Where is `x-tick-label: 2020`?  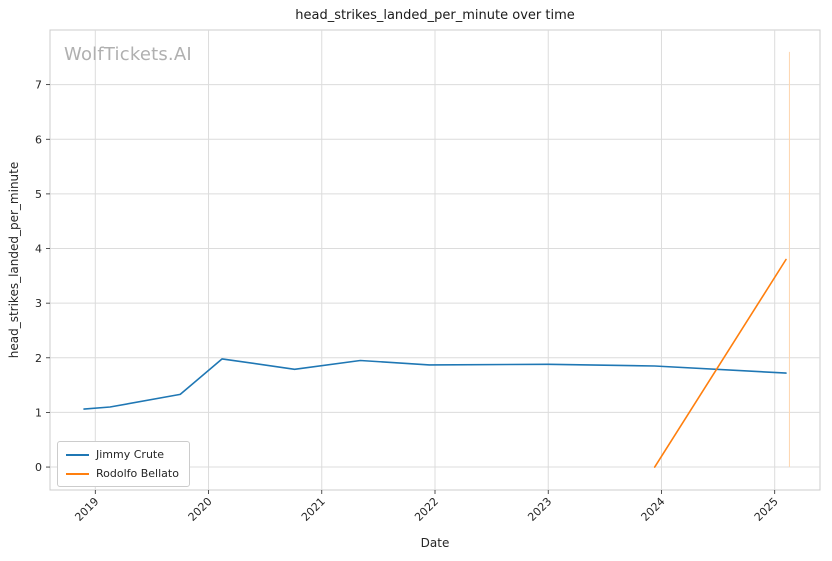
x-tick-label: 2020 is located at coordinates (200, 509).